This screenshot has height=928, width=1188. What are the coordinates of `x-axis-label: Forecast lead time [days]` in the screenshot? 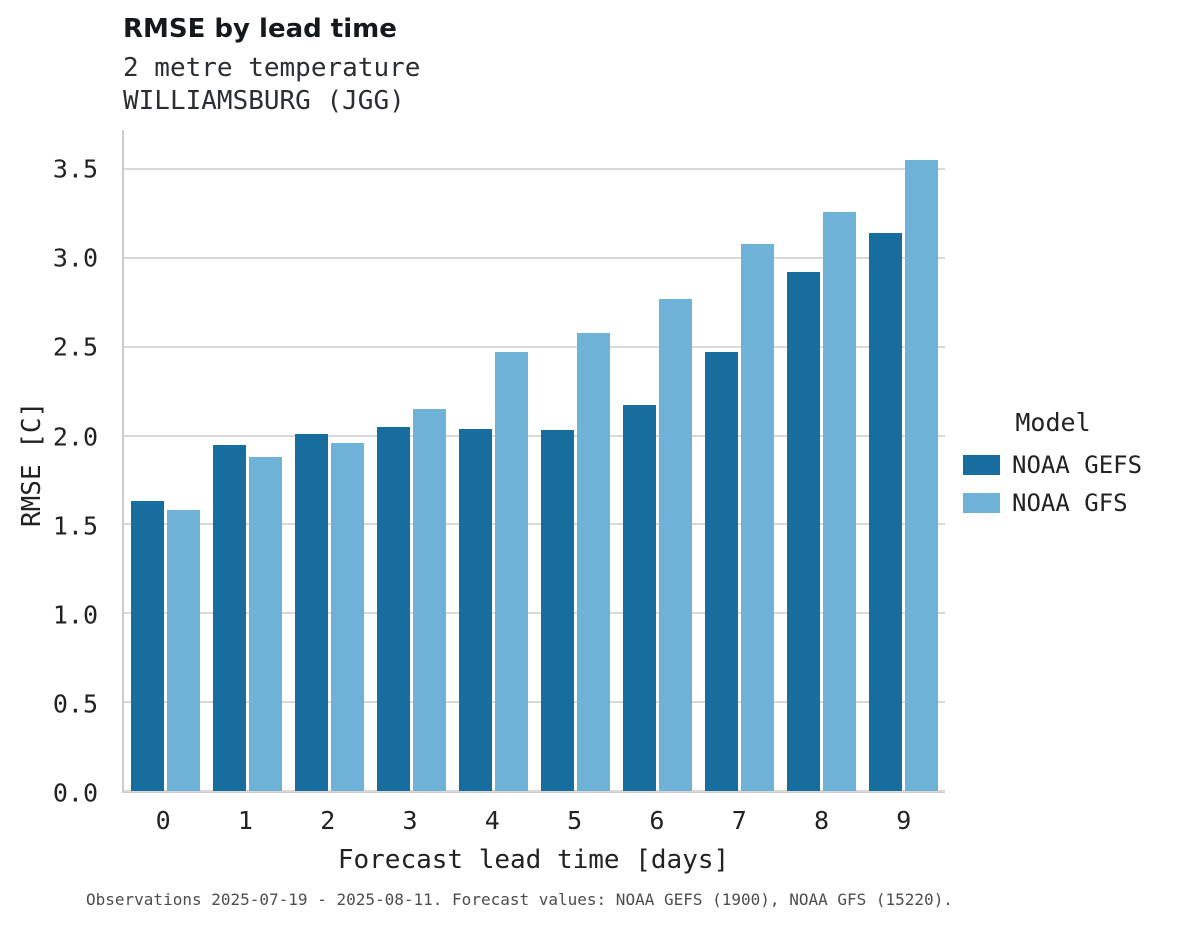 It's located at (533, 860).